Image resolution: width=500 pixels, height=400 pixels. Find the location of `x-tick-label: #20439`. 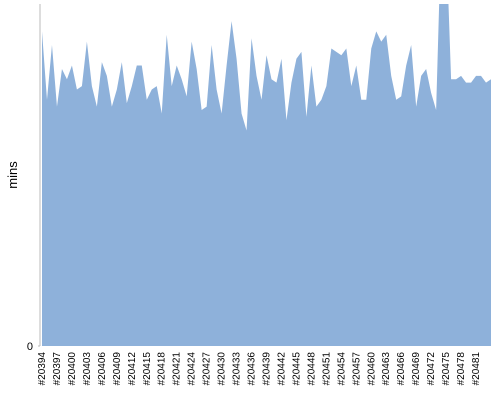

x-tick-label: #20439 is located at coordinates (267, 369).